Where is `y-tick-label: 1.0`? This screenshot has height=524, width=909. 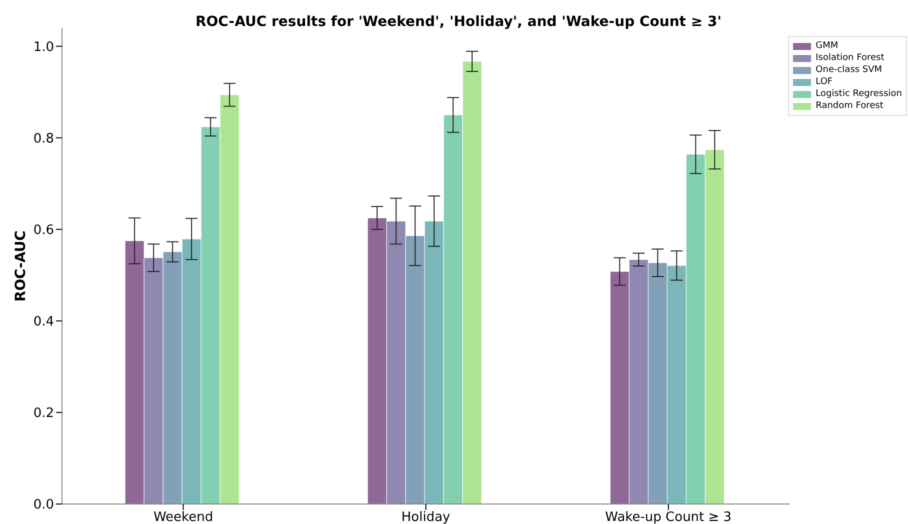
y-tick-label: 1.0 is located at coordinates (43, 47).